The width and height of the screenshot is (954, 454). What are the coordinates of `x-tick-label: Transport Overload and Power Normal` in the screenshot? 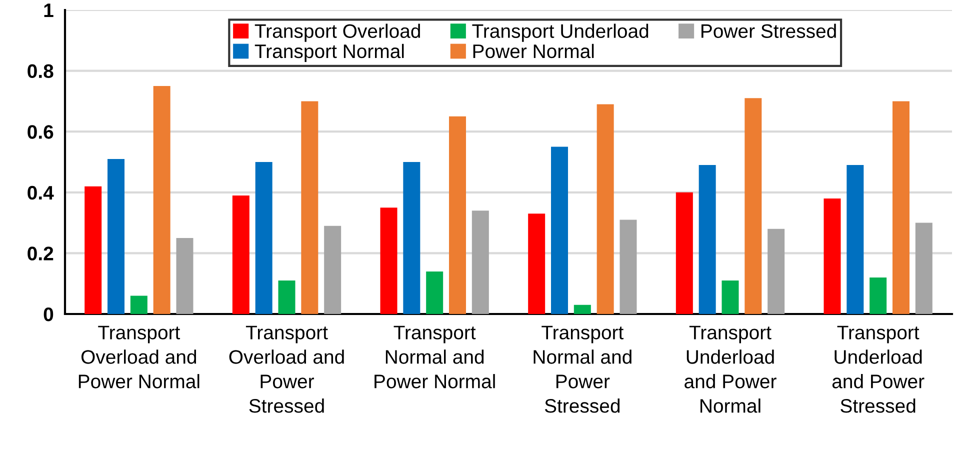 It's located at (139, 357).